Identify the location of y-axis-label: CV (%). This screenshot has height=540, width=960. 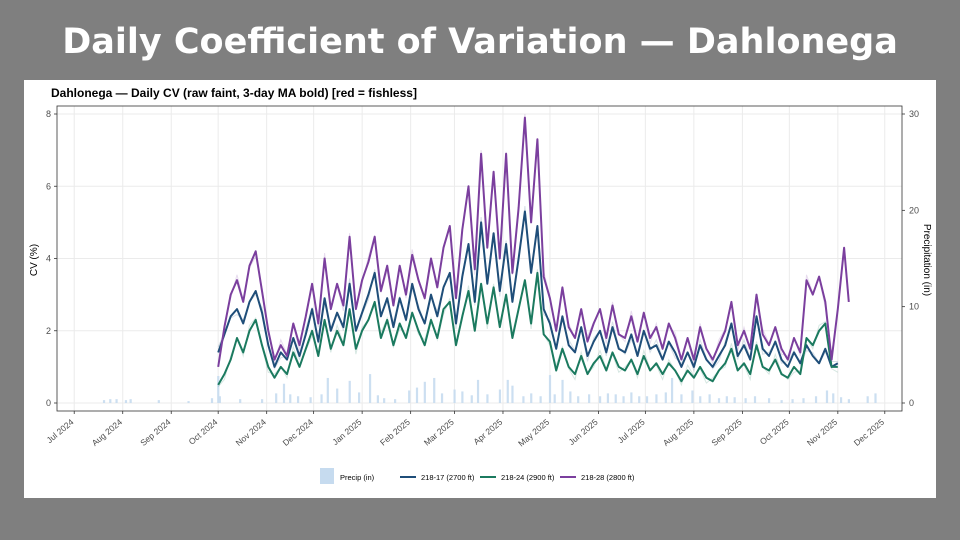
(34, 260).